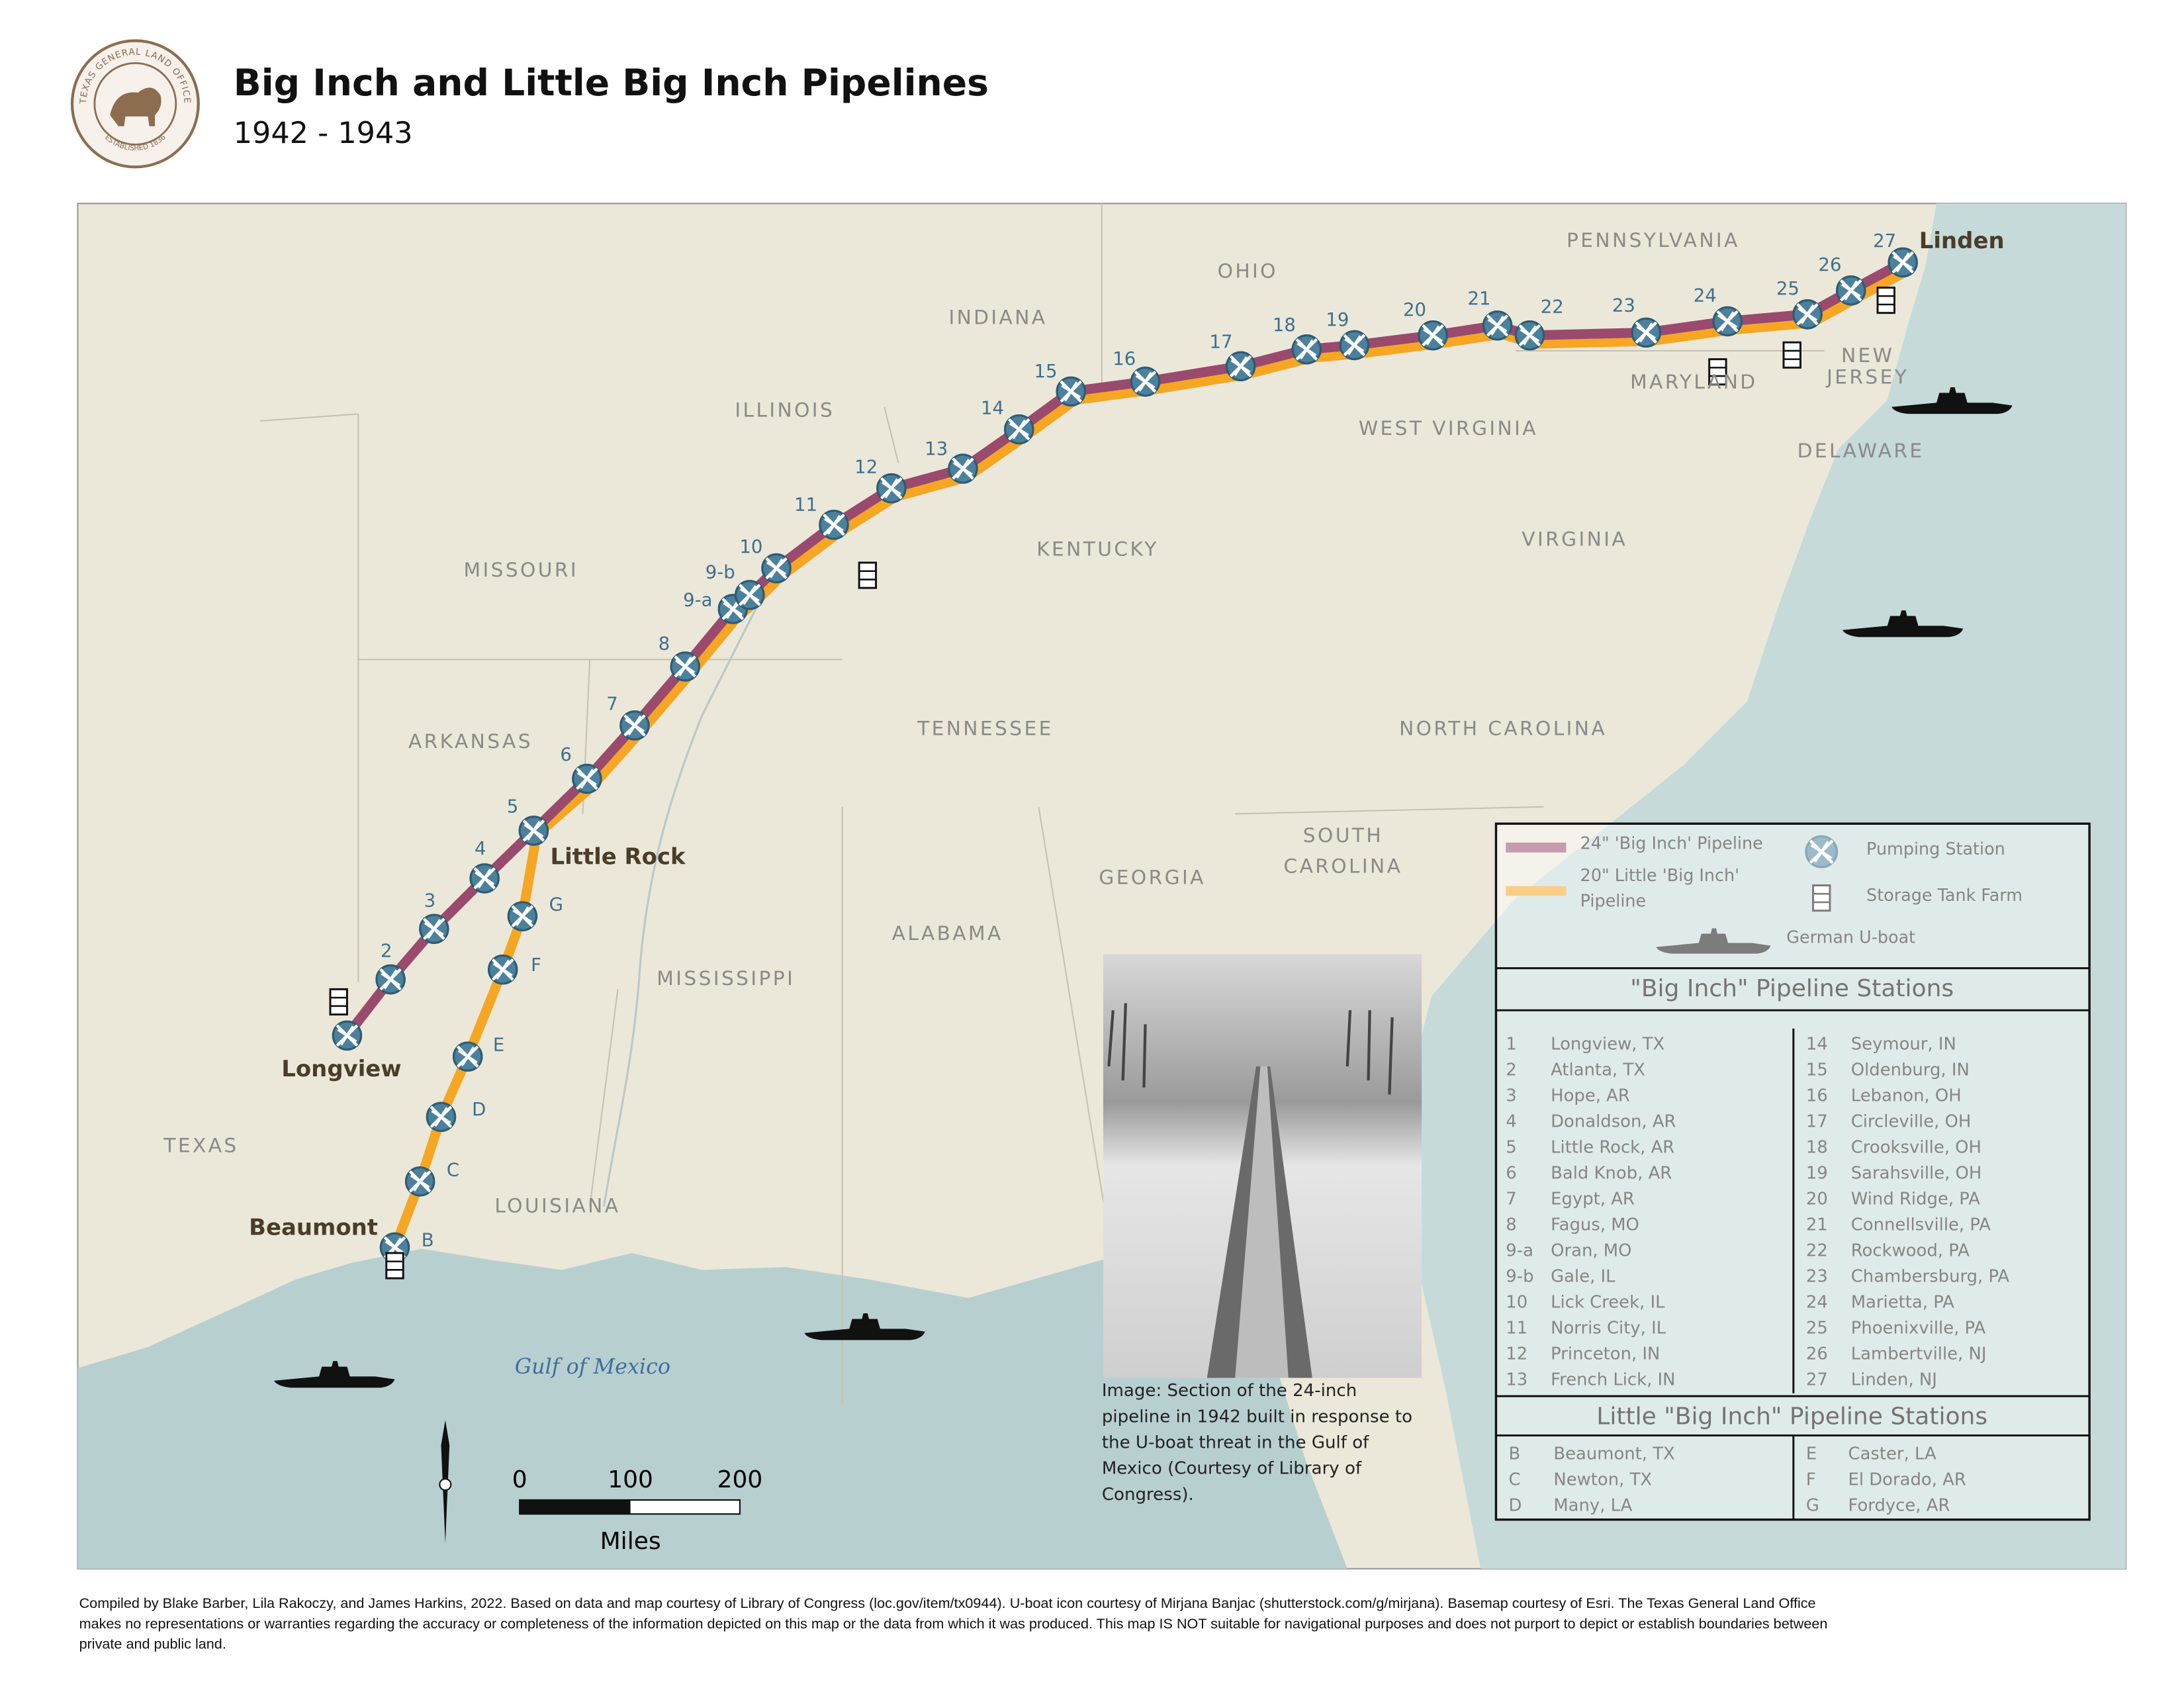  I want to click on station-number: 3, so click(1511, 1096).